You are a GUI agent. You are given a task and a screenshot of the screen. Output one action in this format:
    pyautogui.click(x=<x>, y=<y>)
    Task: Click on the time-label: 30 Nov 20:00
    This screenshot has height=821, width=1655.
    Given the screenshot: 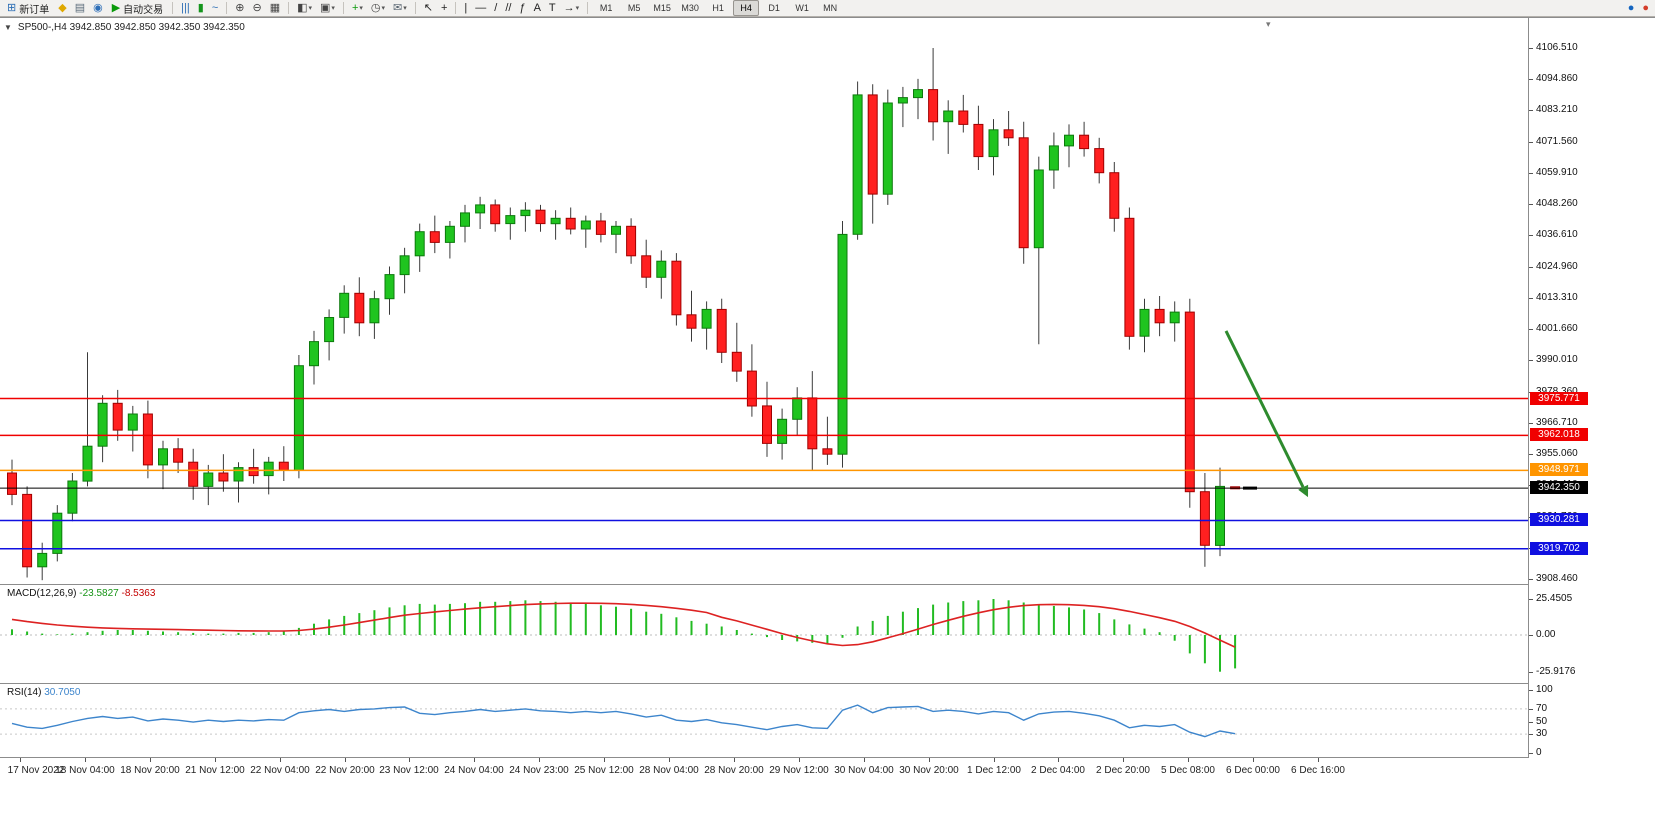 What is the action you would take?
    pyautogui.click(x=929, y=770)
    